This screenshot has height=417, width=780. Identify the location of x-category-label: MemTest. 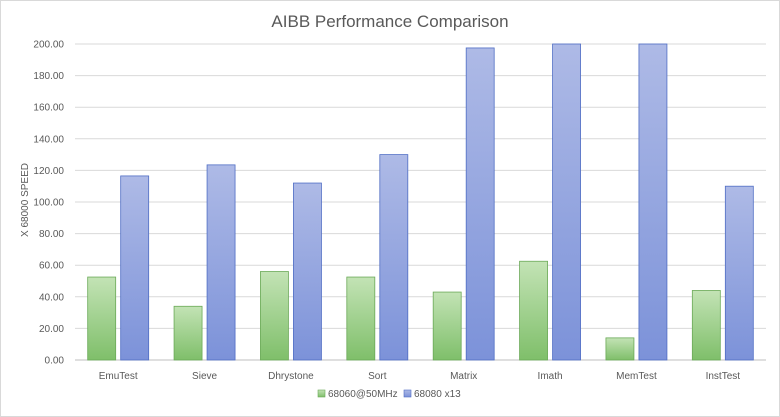
(636, 376).